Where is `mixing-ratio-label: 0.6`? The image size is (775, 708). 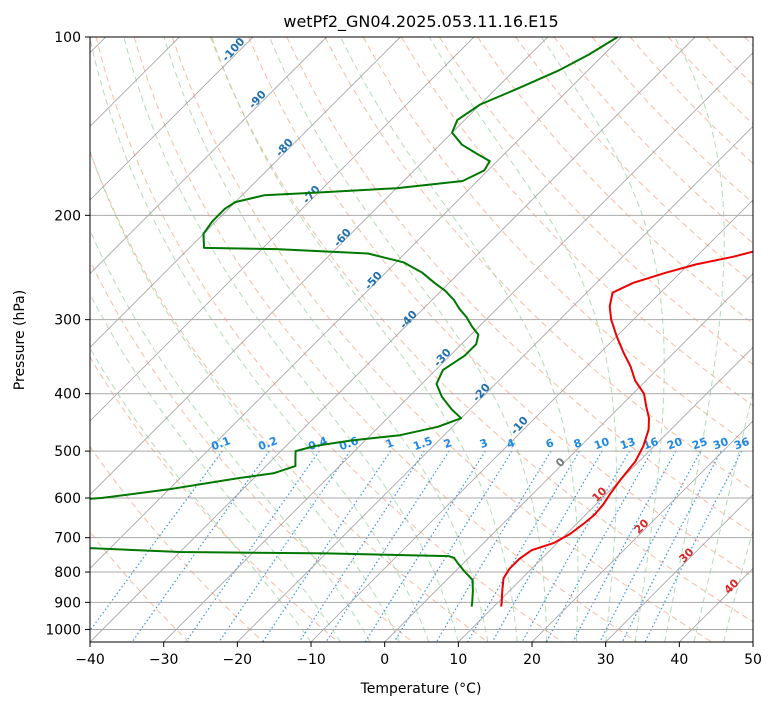
mixing-ratio-label: 0.6 is located at coordinates (348, 443).